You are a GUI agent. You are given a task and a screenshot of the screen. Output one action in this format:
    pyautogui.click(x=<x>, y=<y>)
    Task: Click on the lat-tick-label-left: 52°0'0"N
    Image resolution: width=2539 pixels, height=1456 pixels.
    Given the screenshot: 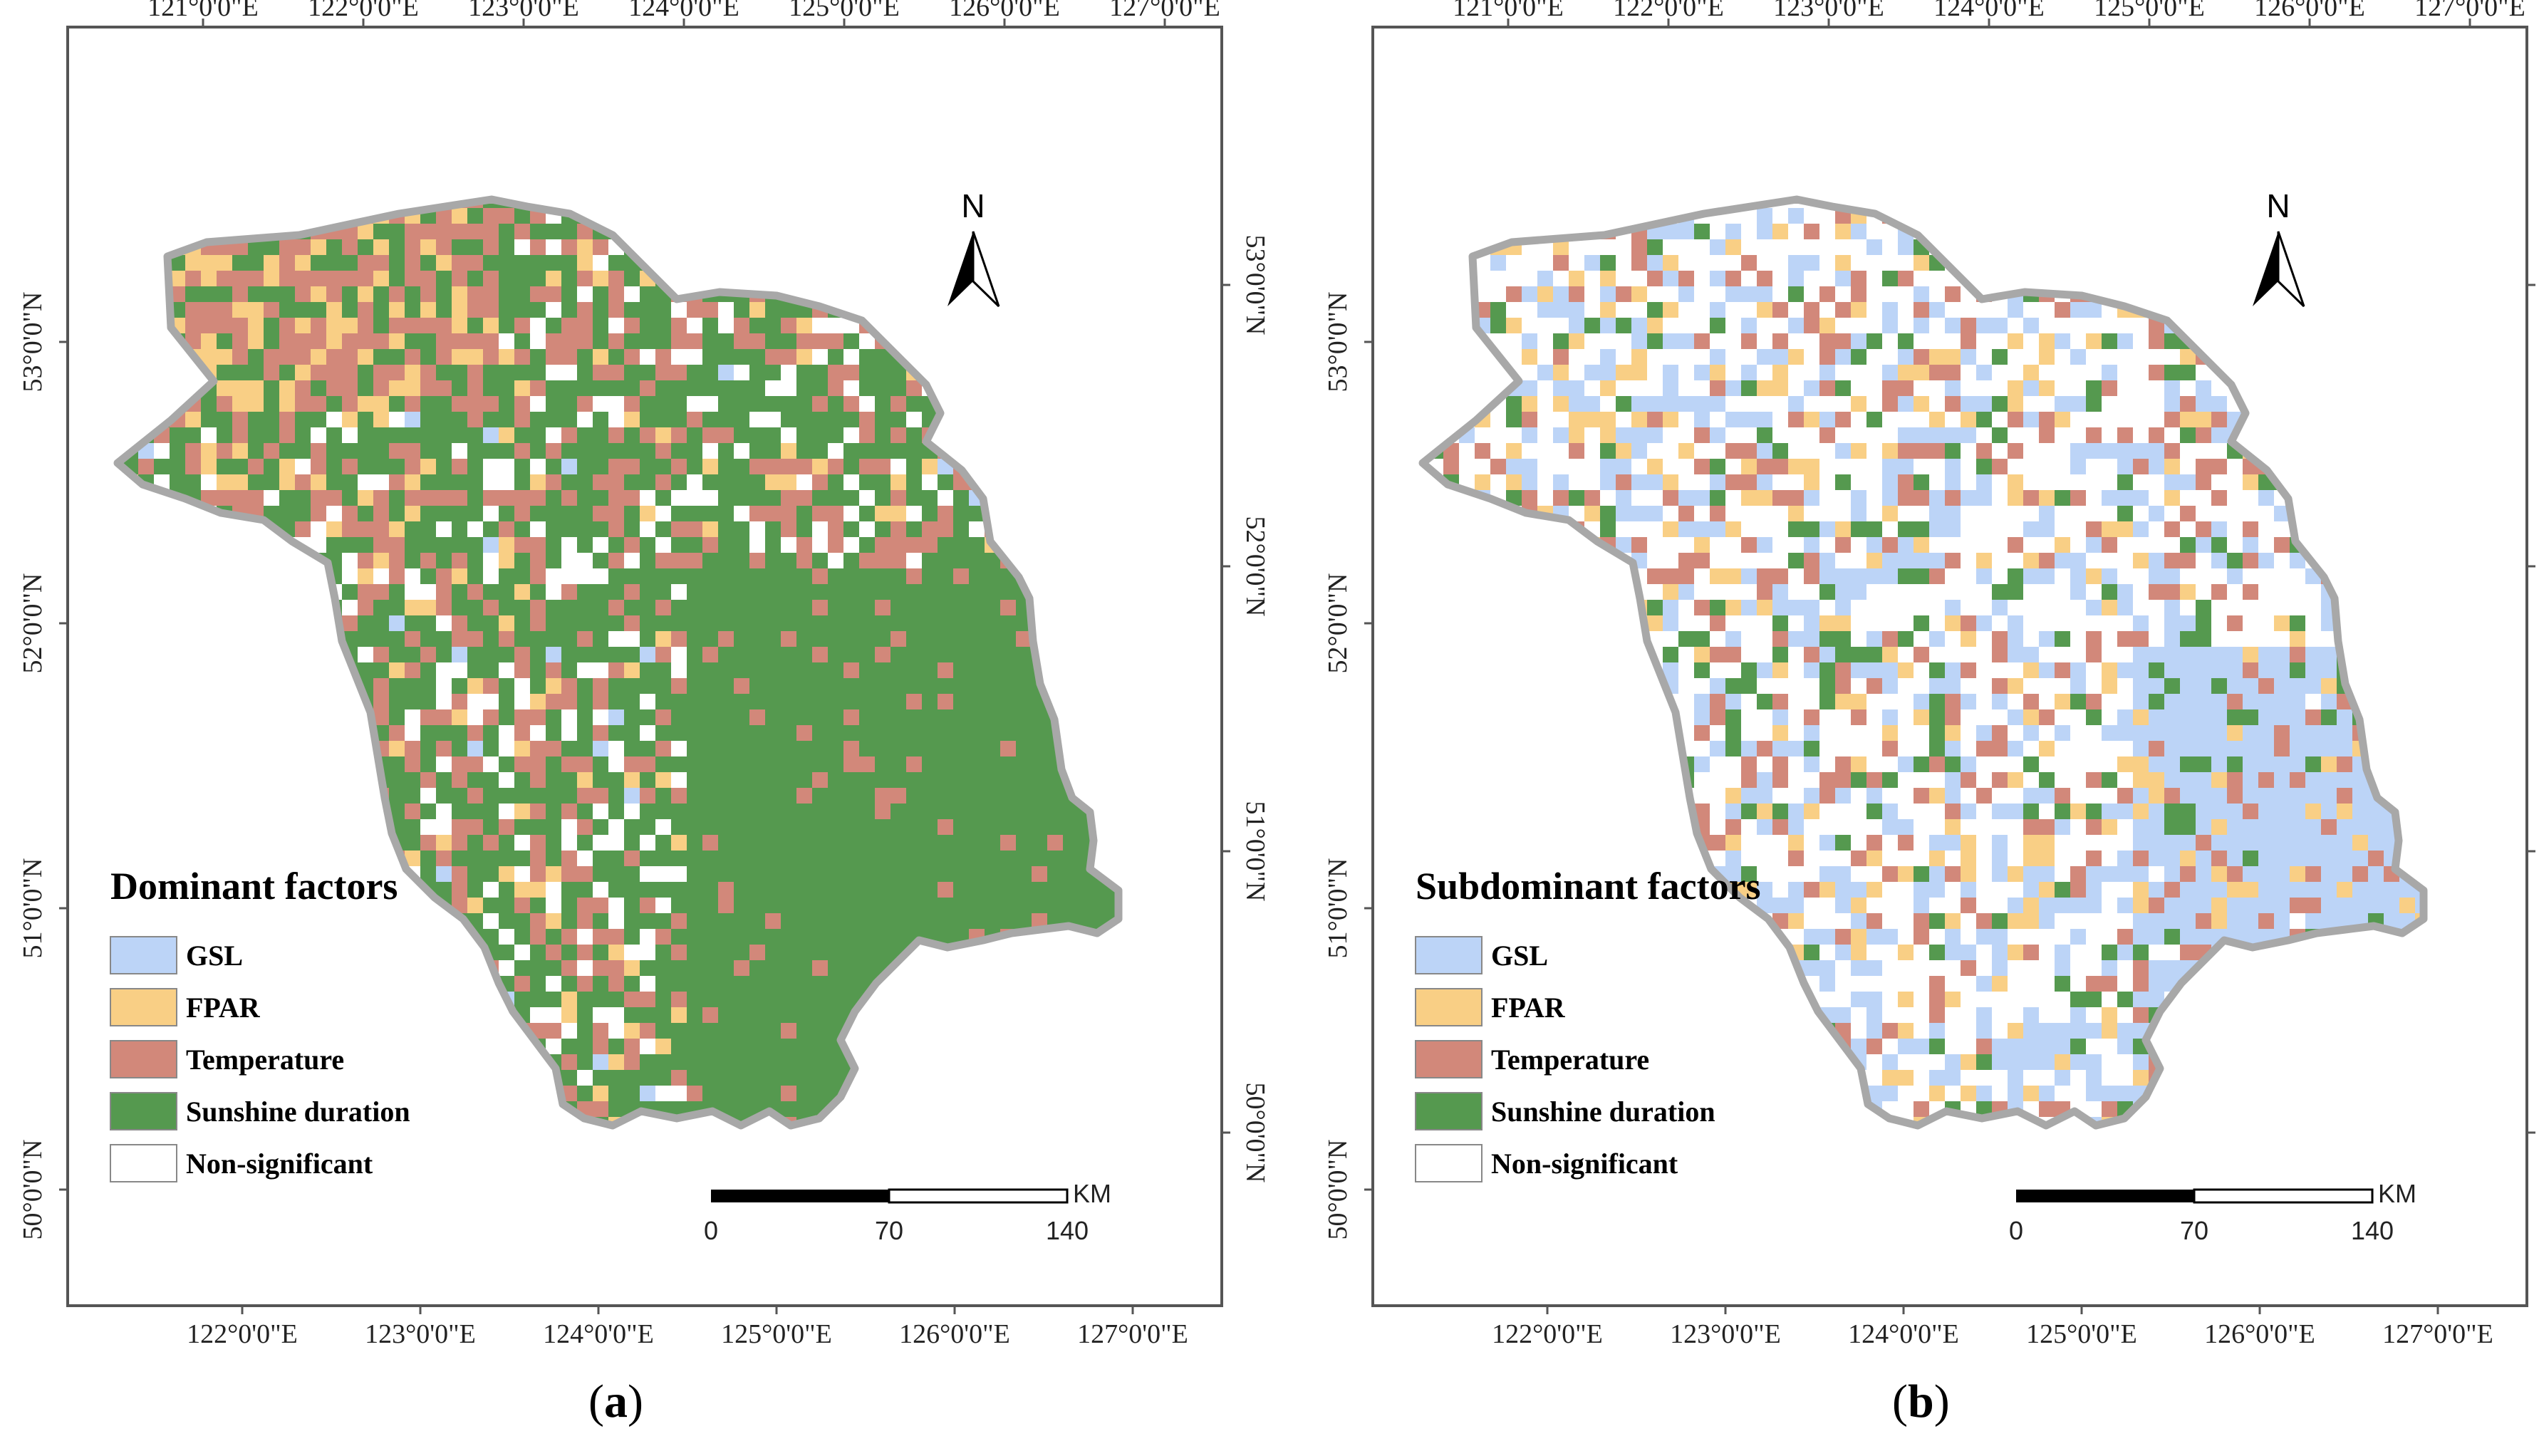 What is the action you would take?
    pyautogui.click(x=1338, y=623)
    